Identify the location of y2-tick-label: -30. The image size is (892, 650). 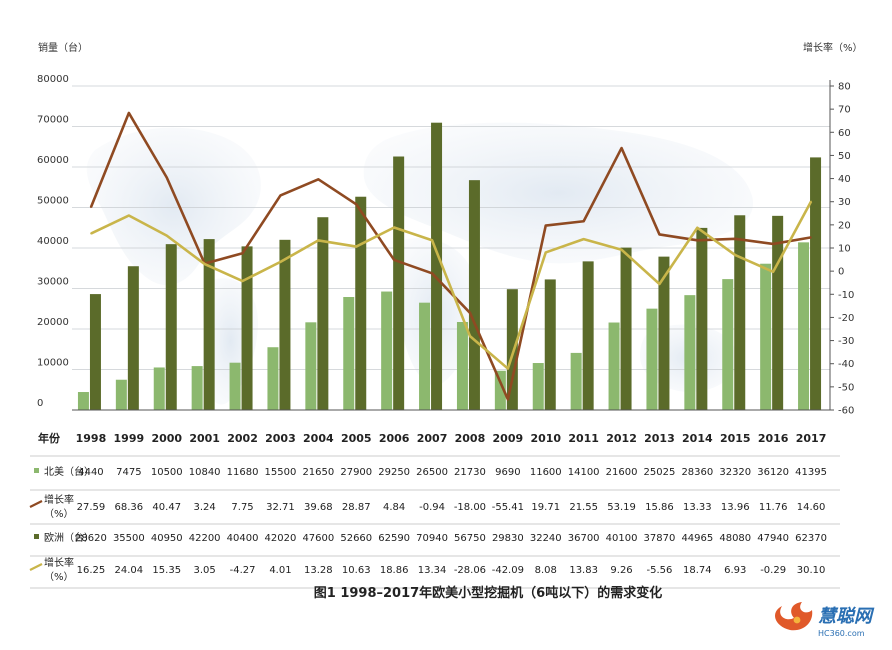
(846, 341).